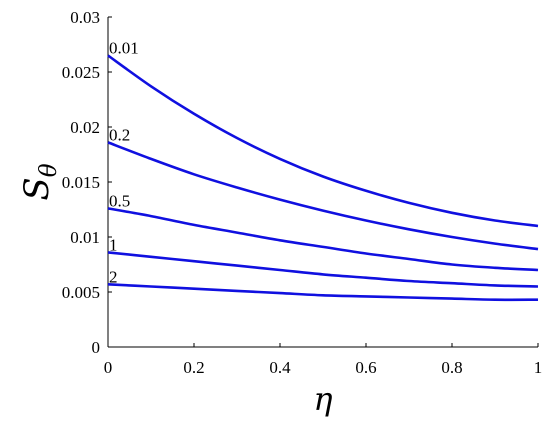  I want to click on x-tick-label: 0.4, so click(280, 367).